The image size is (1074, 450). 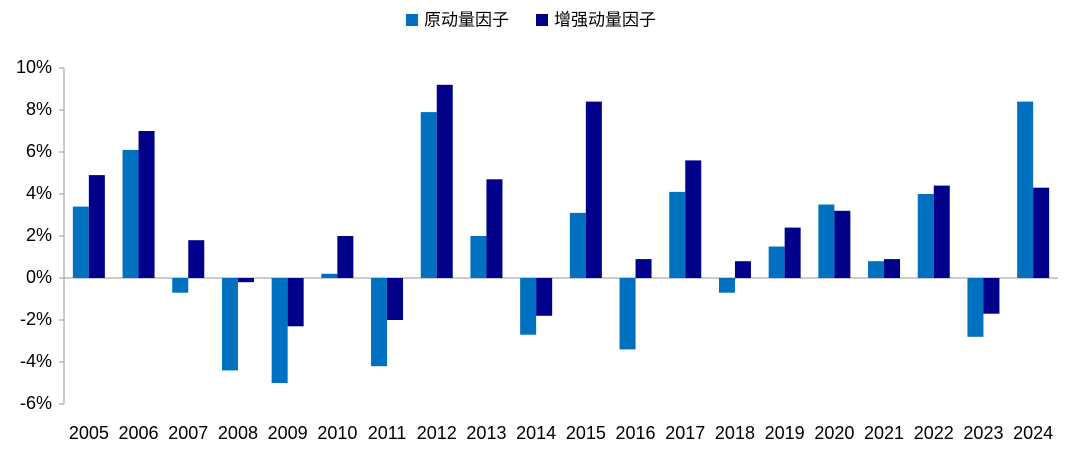 I want to click on y-tick-label: 8%, so click(x=39, y=109).